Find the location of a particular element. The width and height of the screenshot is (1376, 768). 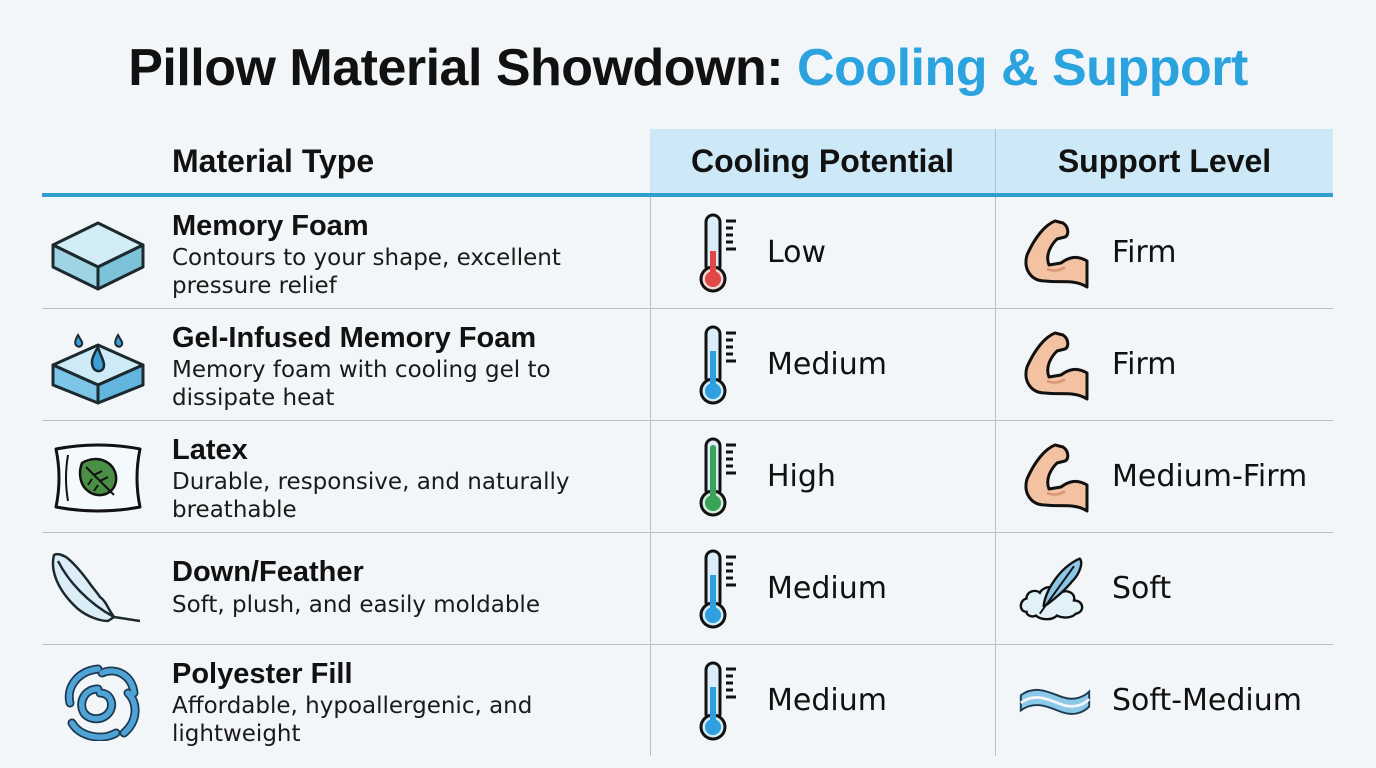

feather-cloud-icon is located at coordinates (1051, 589).